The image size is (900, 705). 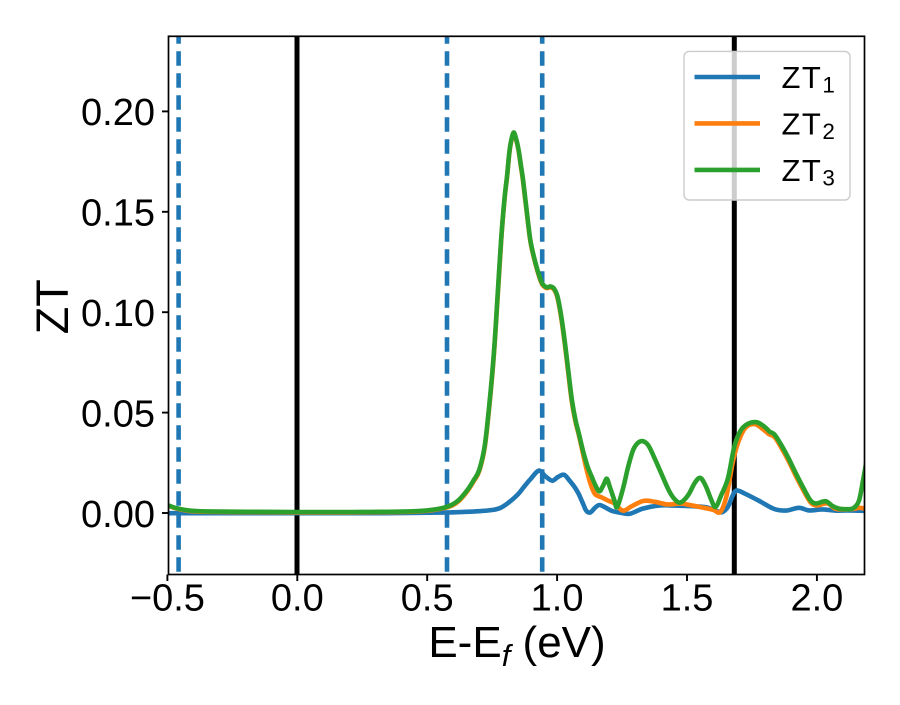 What do you see at coordinates (118, 314) in the screenshot?
I see `svg-text: 0.10` at bounding box center [118, 314].